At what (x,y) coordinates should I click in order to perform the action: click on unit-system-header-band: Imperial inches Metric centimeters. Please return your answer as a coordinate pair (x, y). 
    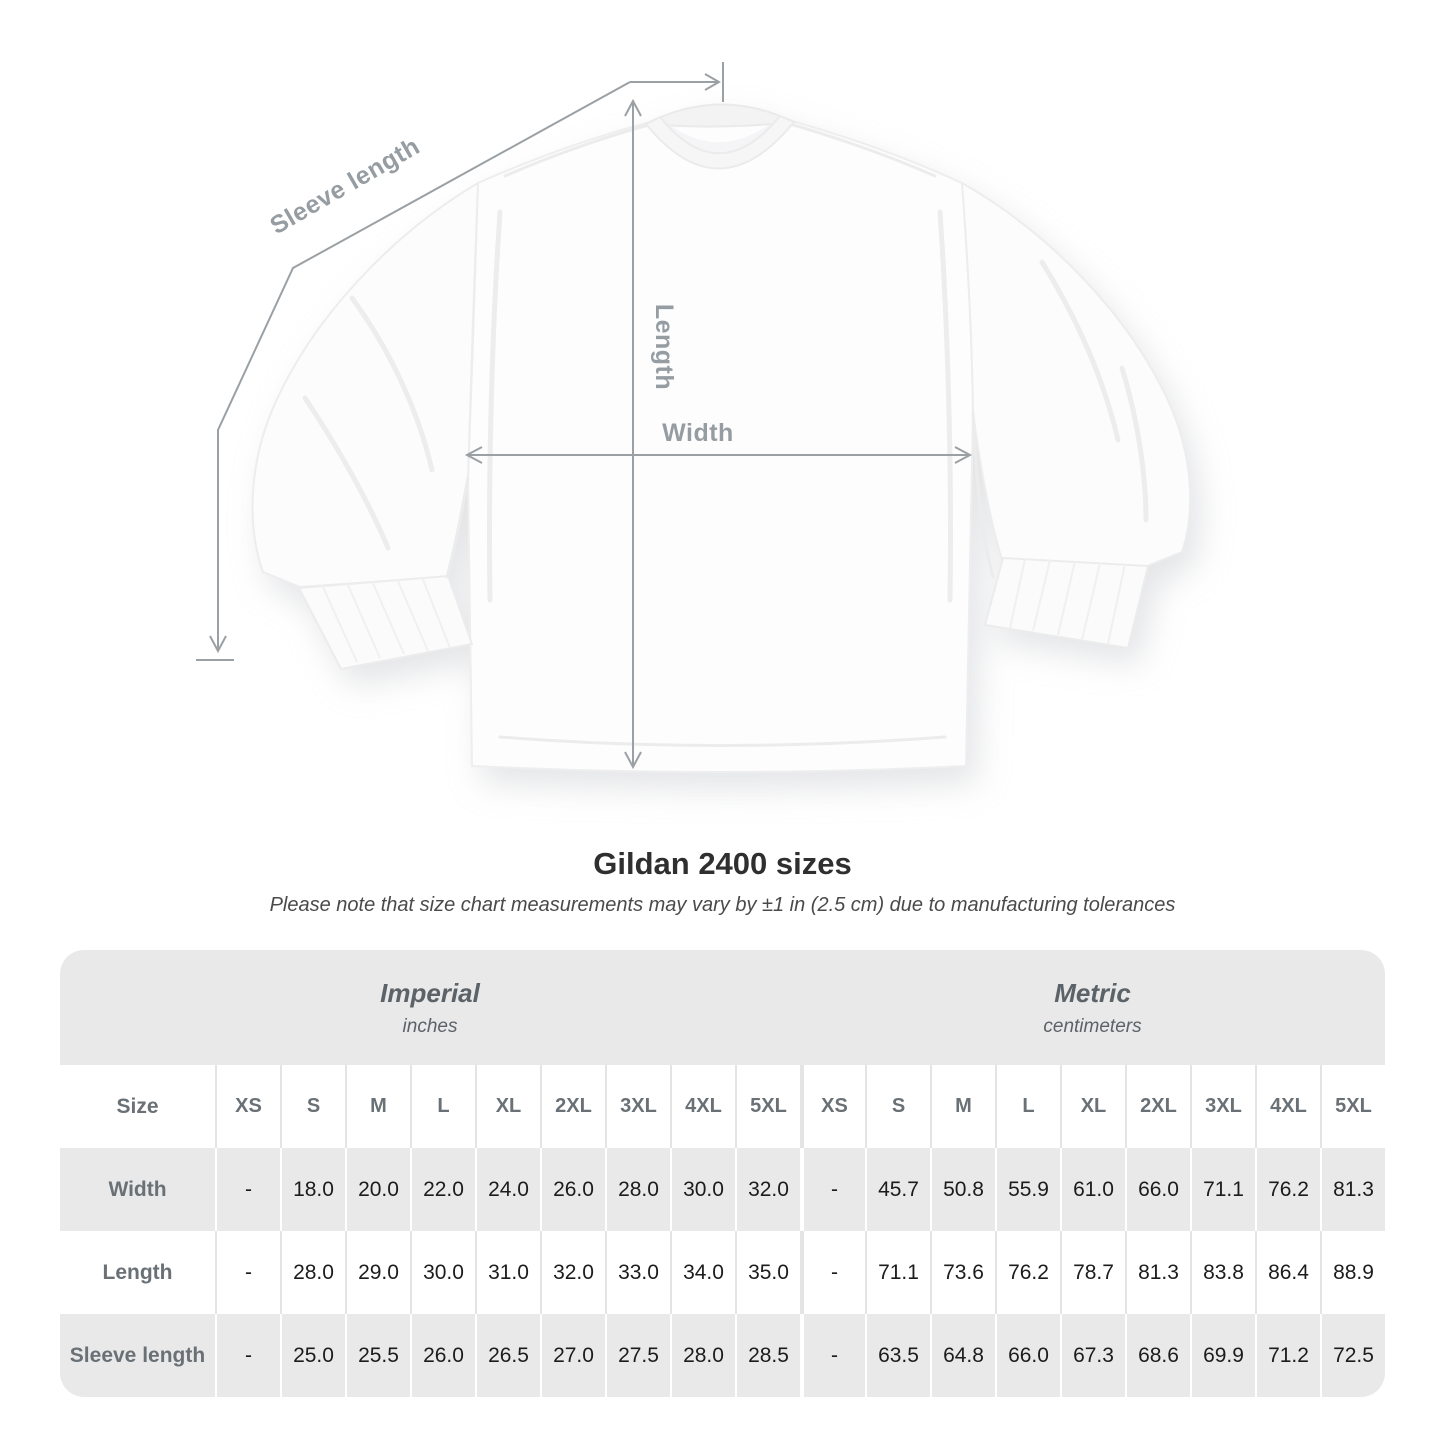
    Looking at the image, I should click on (722, 1007).